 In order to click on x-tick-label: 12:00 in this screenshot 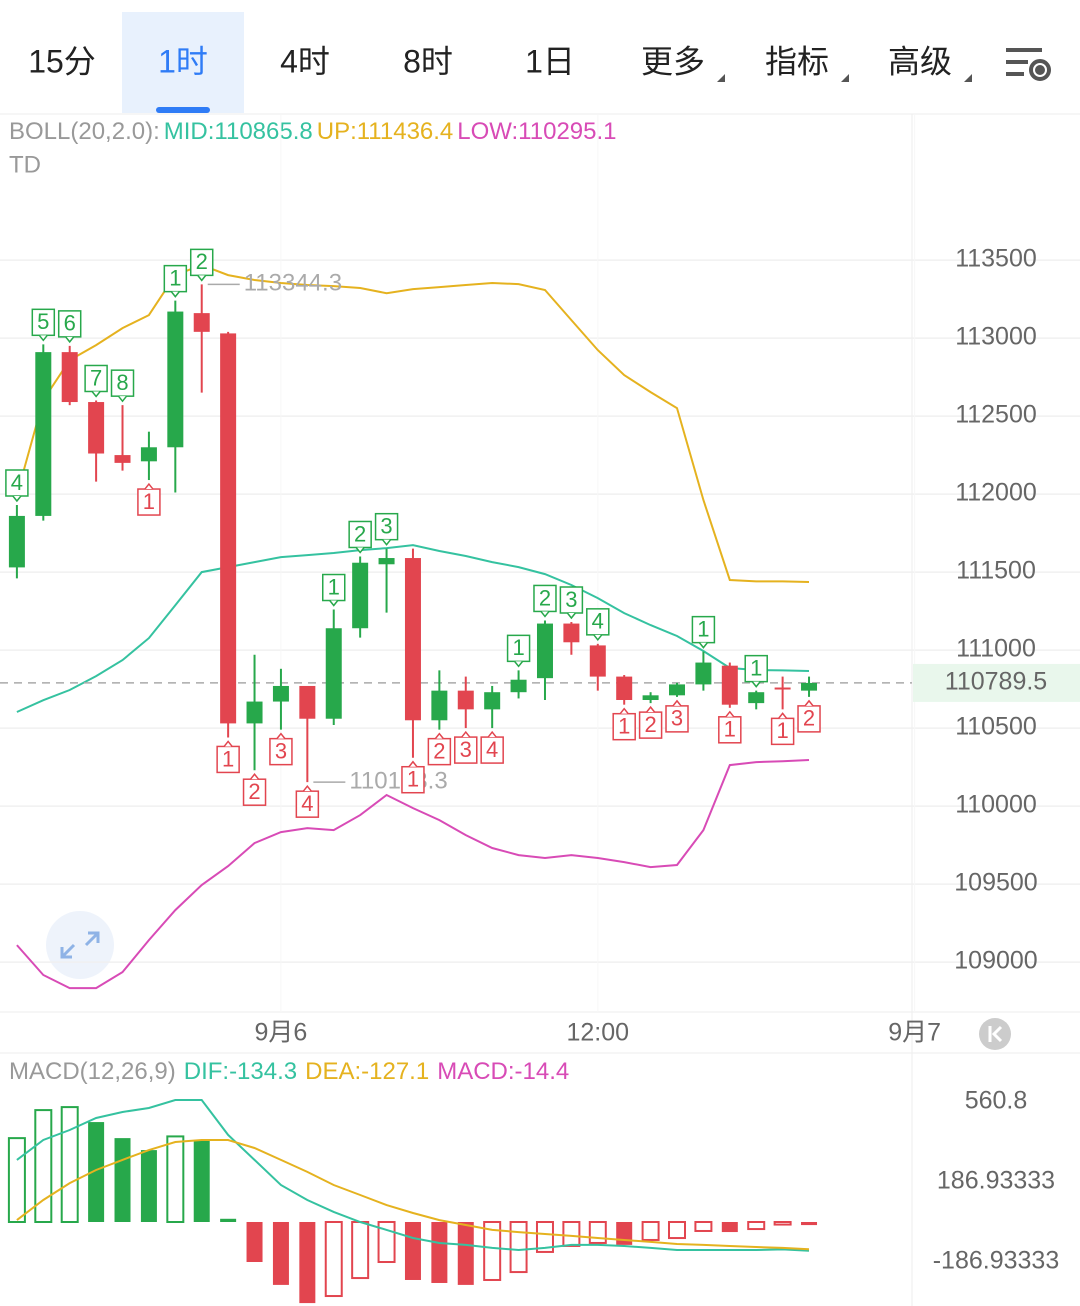, I will do `click(598, 1033)`.